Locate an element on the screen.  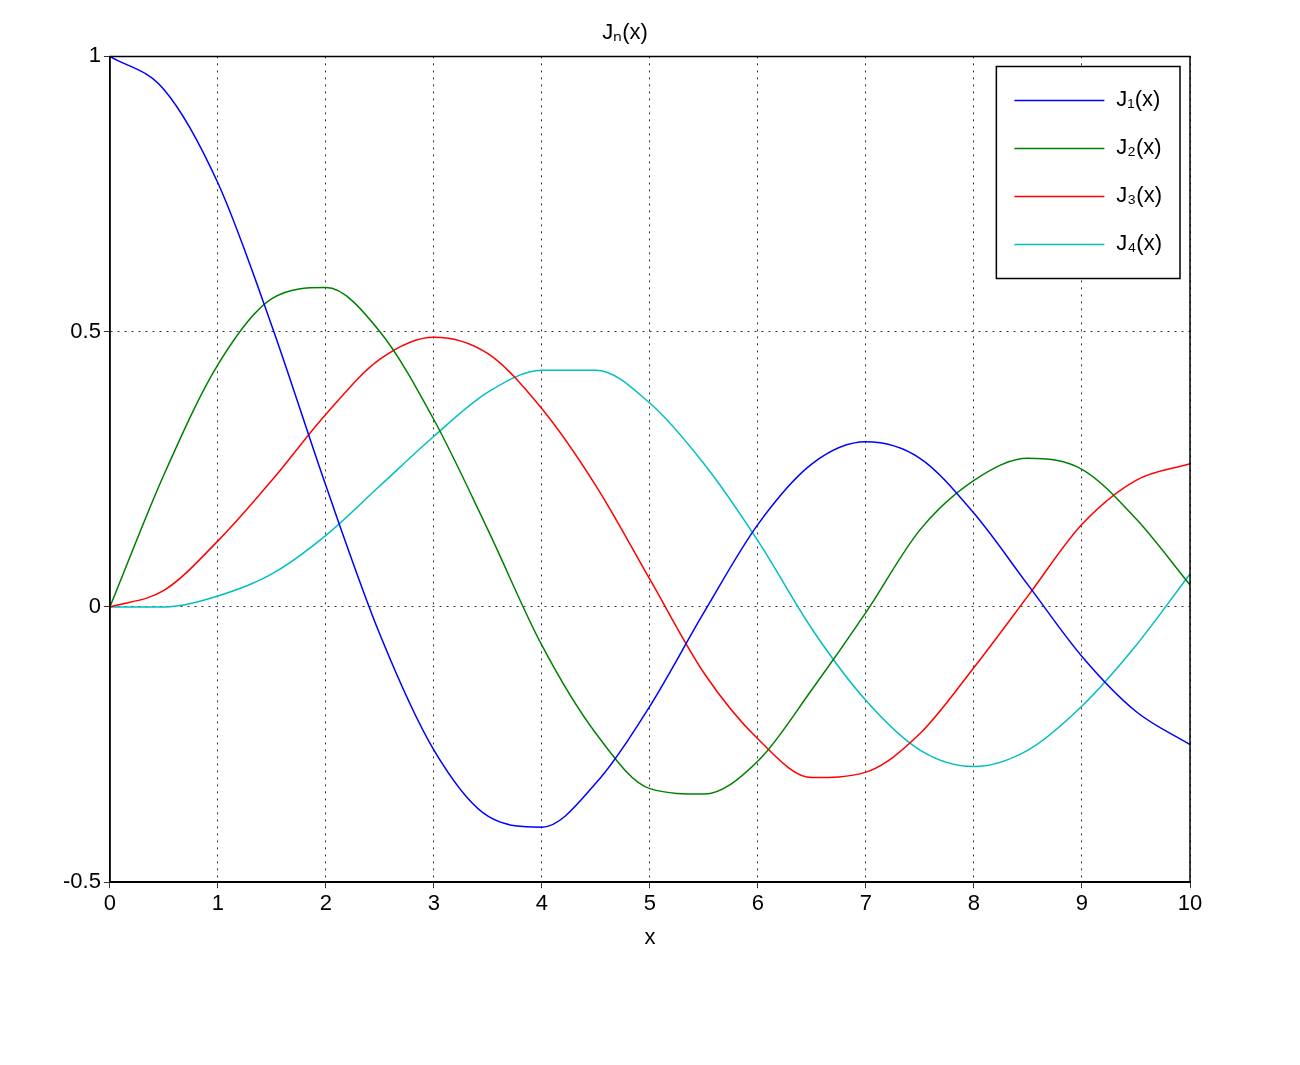
legend-label: J₂(x) is located at coordinates (1139, 147).